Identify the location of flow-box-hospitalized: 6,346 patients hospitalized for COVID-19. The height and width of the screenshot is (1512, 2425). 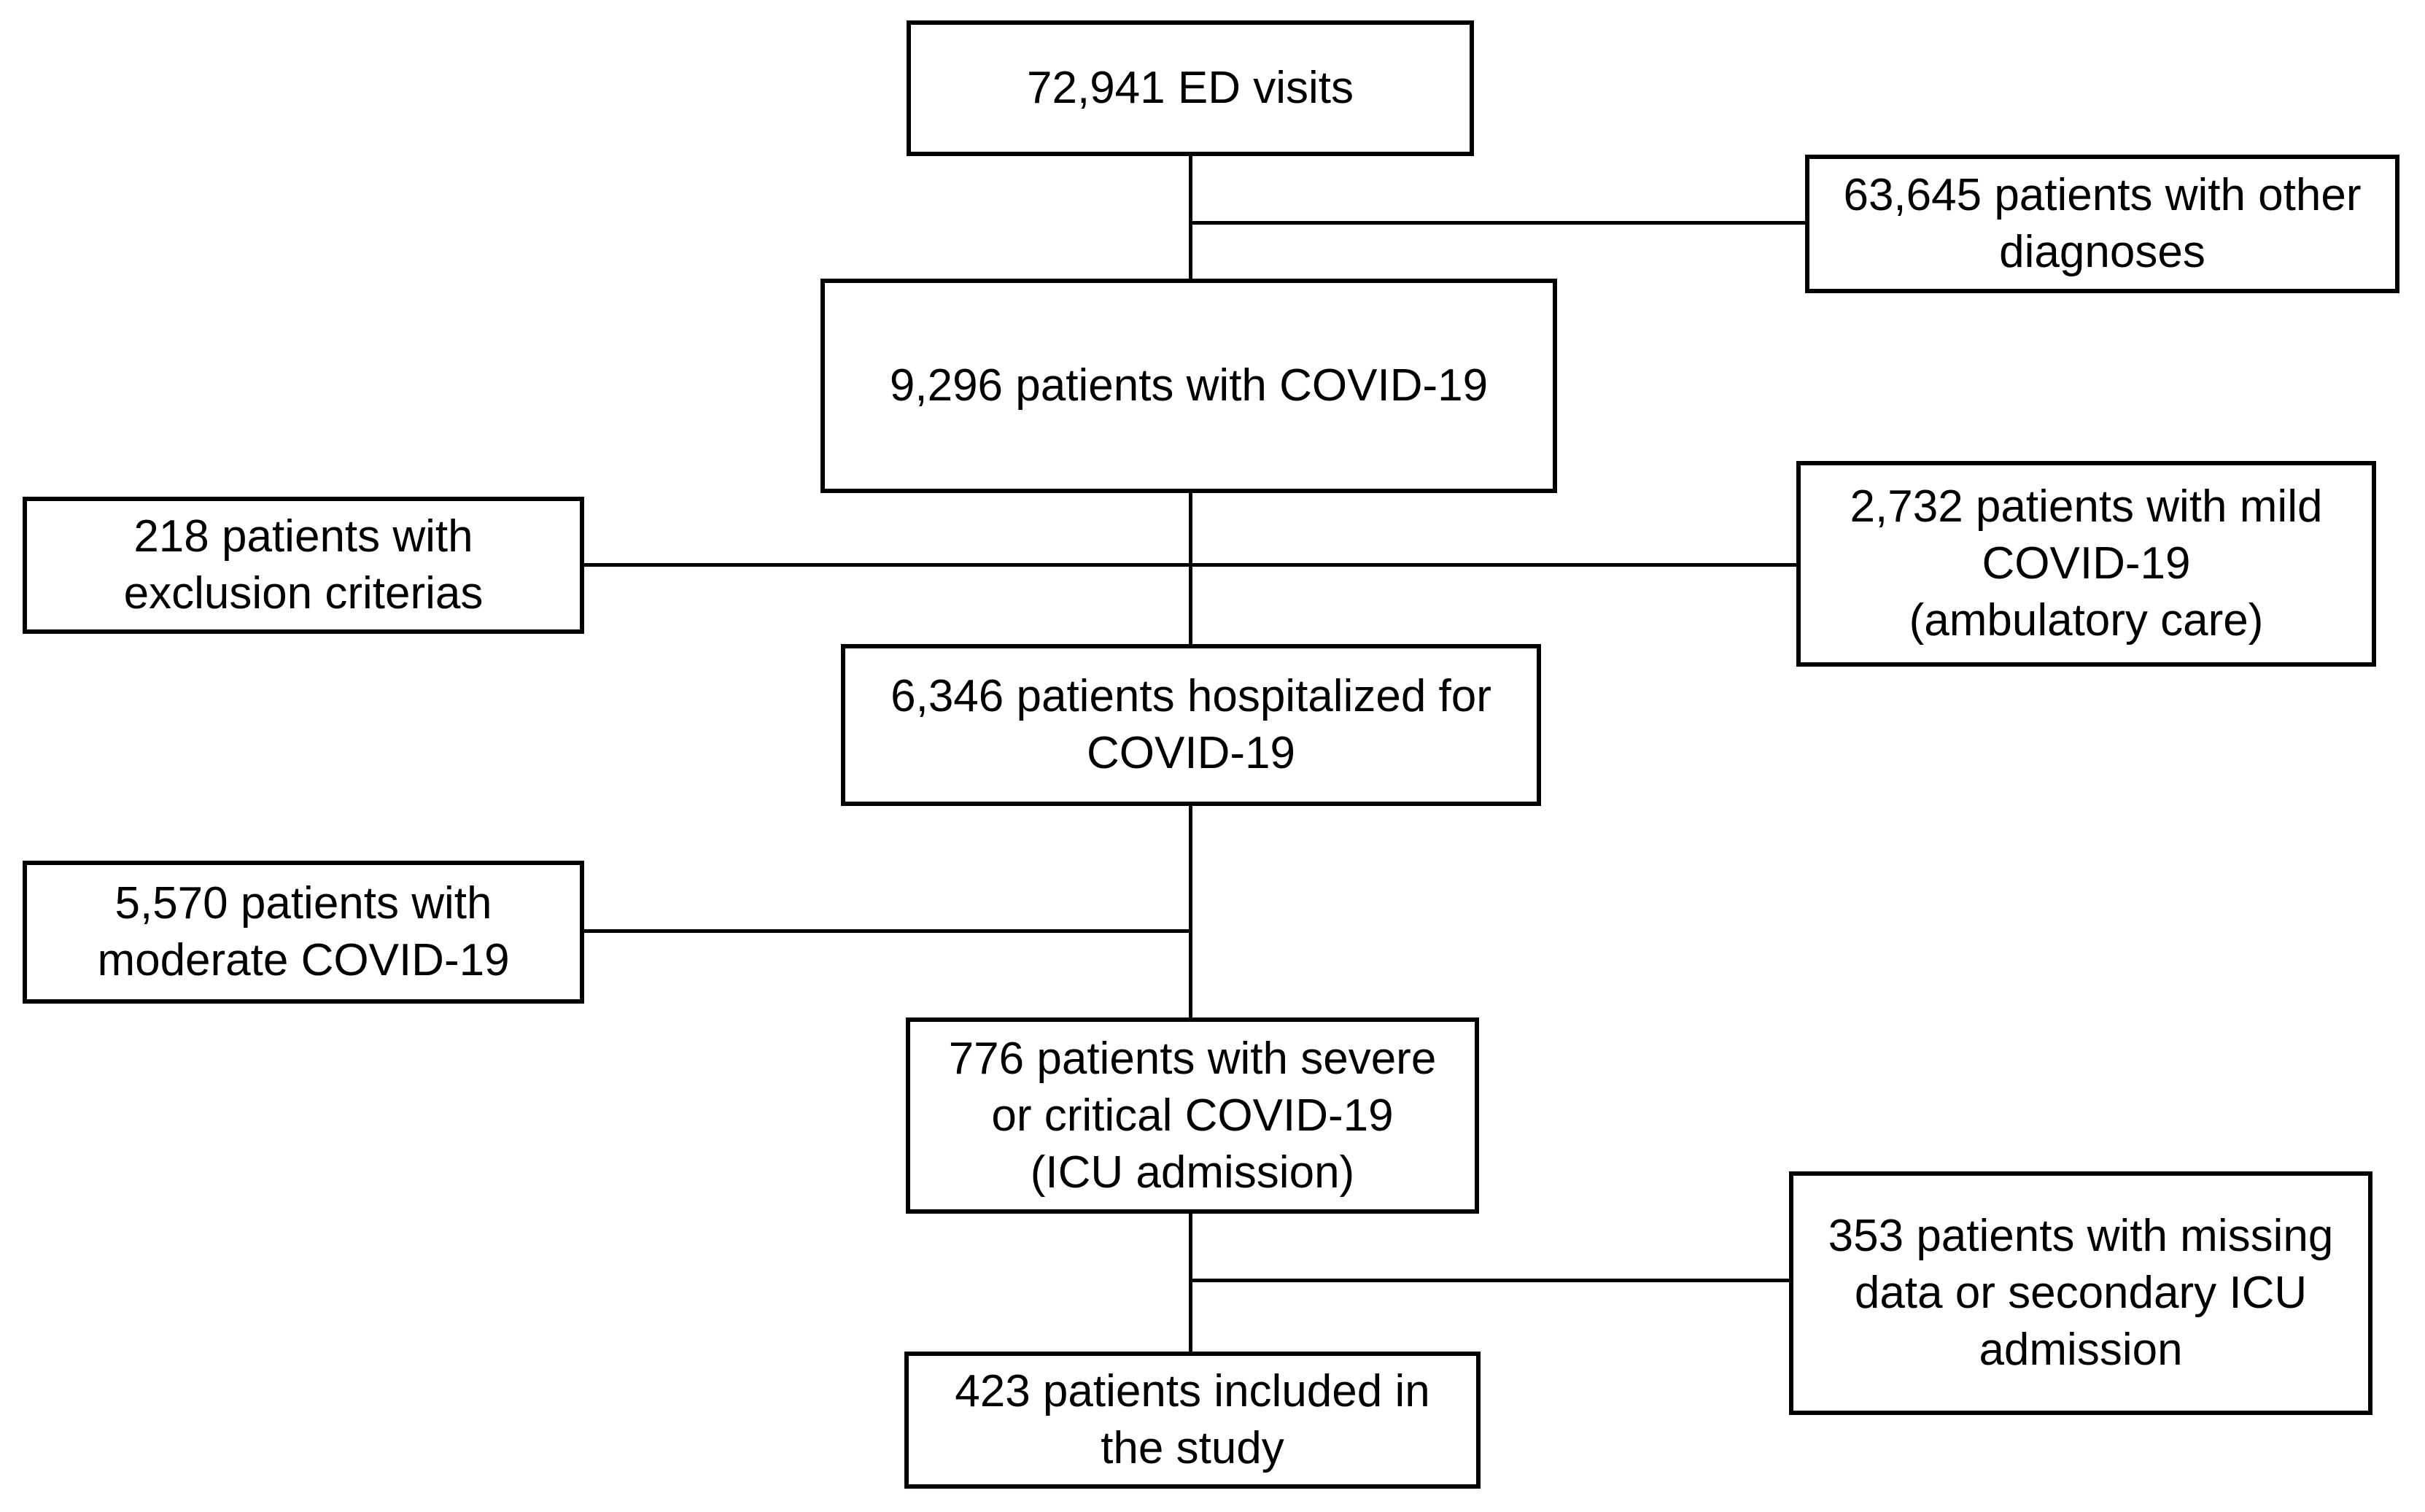
(1191, 725).